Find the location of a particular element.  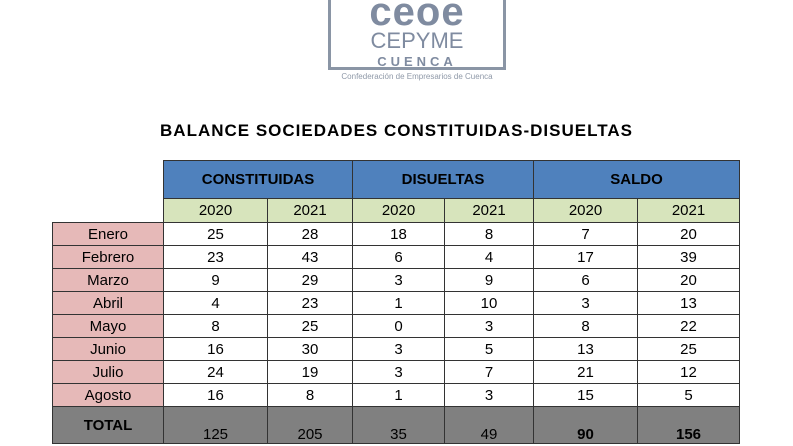

table-row: Agosto 16 8 1 3 15 5 is located at coordinates (396, 395).